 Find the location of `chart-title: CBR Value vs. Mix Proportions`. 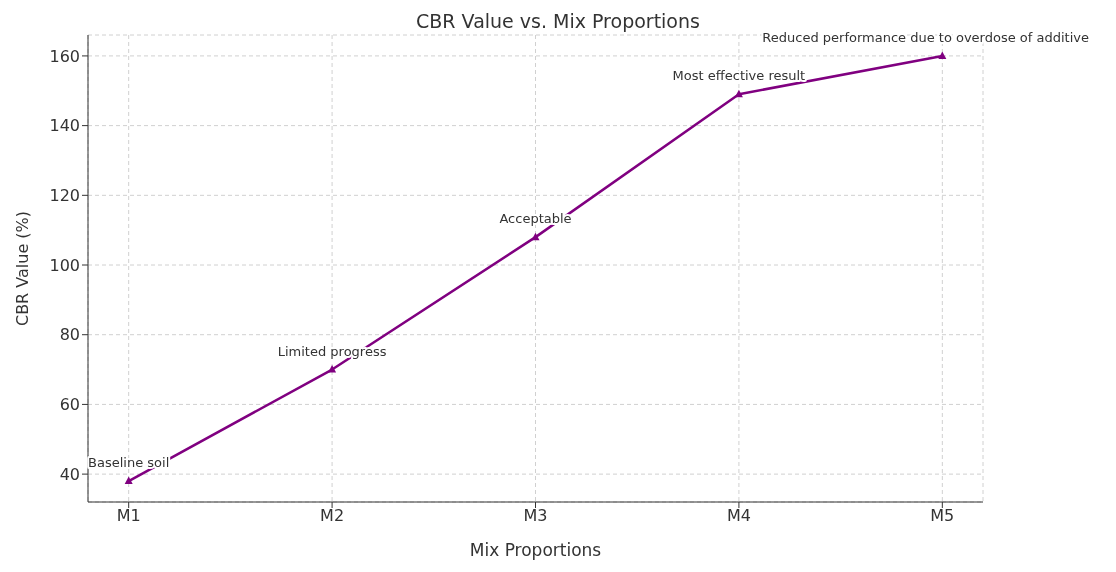

chart-title: CBR Value vs. Mix Proportions is located at coordinates (558, 21).